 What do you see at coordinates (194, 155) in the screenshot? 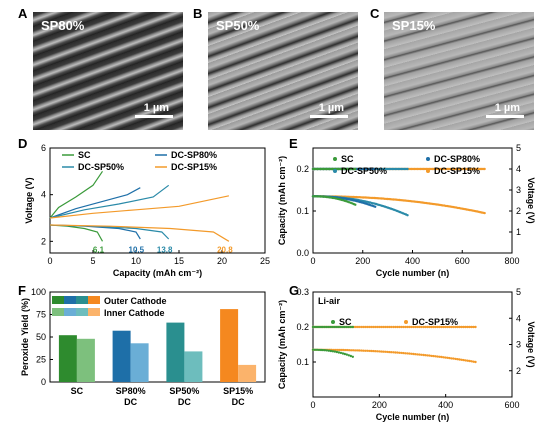
I see `legend-label: DC-SP80%` at bounding box center [194, 155].